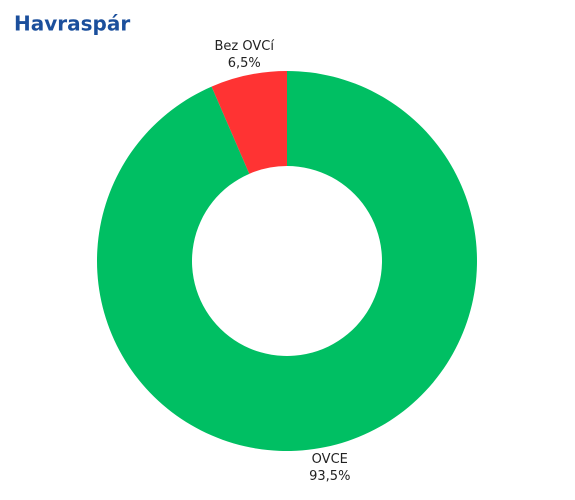 The image size is (575, 500). I want to click on slice, so click(249, 122).